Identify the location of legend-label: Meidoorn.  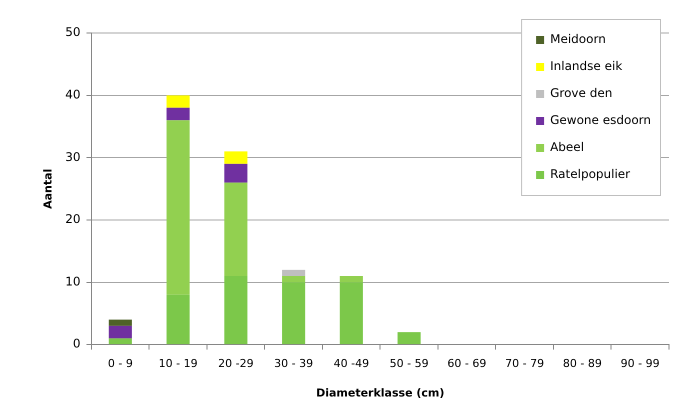
(578, 39).